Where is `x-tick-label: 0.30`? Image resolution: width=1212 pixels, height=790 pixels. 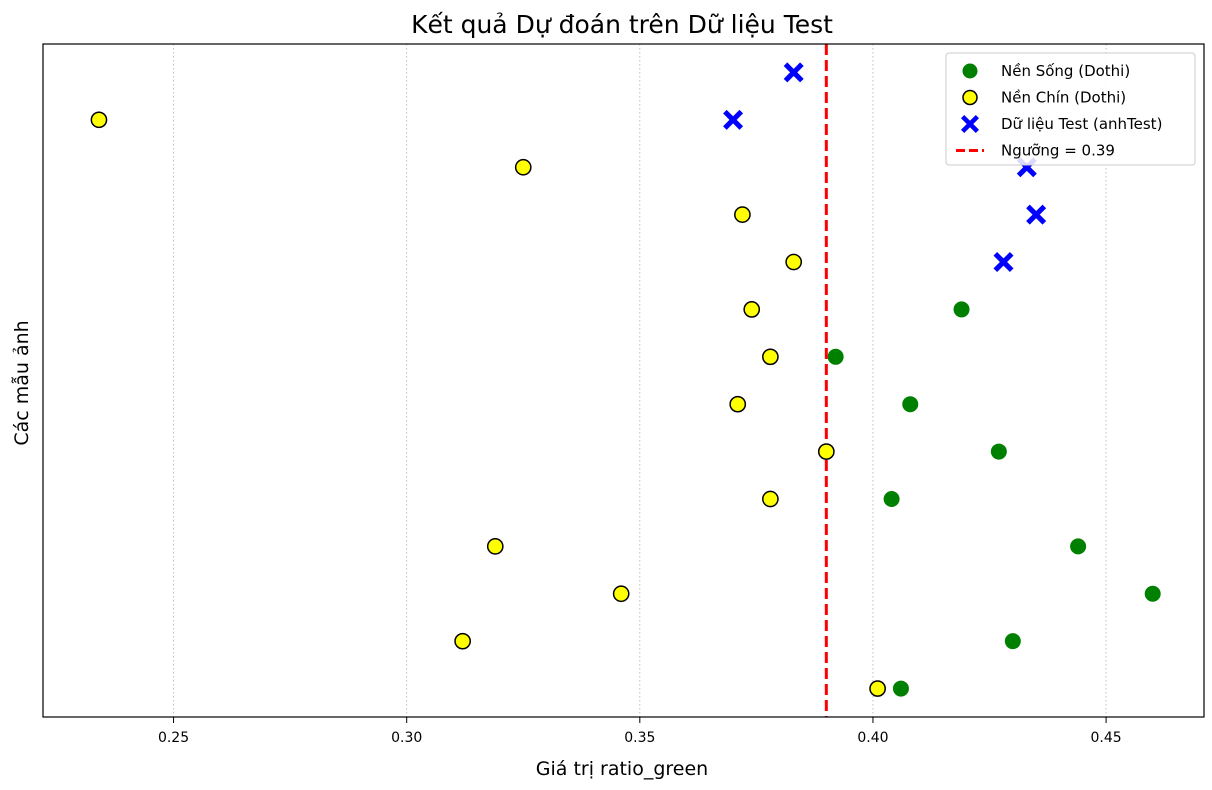
x-tick-label: 0.30 is located at coordinates (406, 738).